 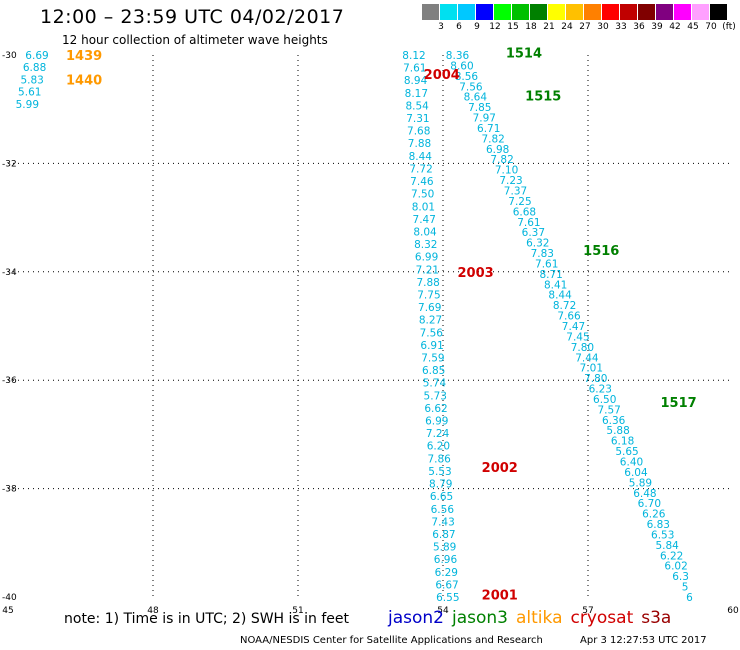 What do you see at coordinates (671, 556) in the screenshot?
I see `wave-height-point: 6.22` at bounding box center [671, 556].